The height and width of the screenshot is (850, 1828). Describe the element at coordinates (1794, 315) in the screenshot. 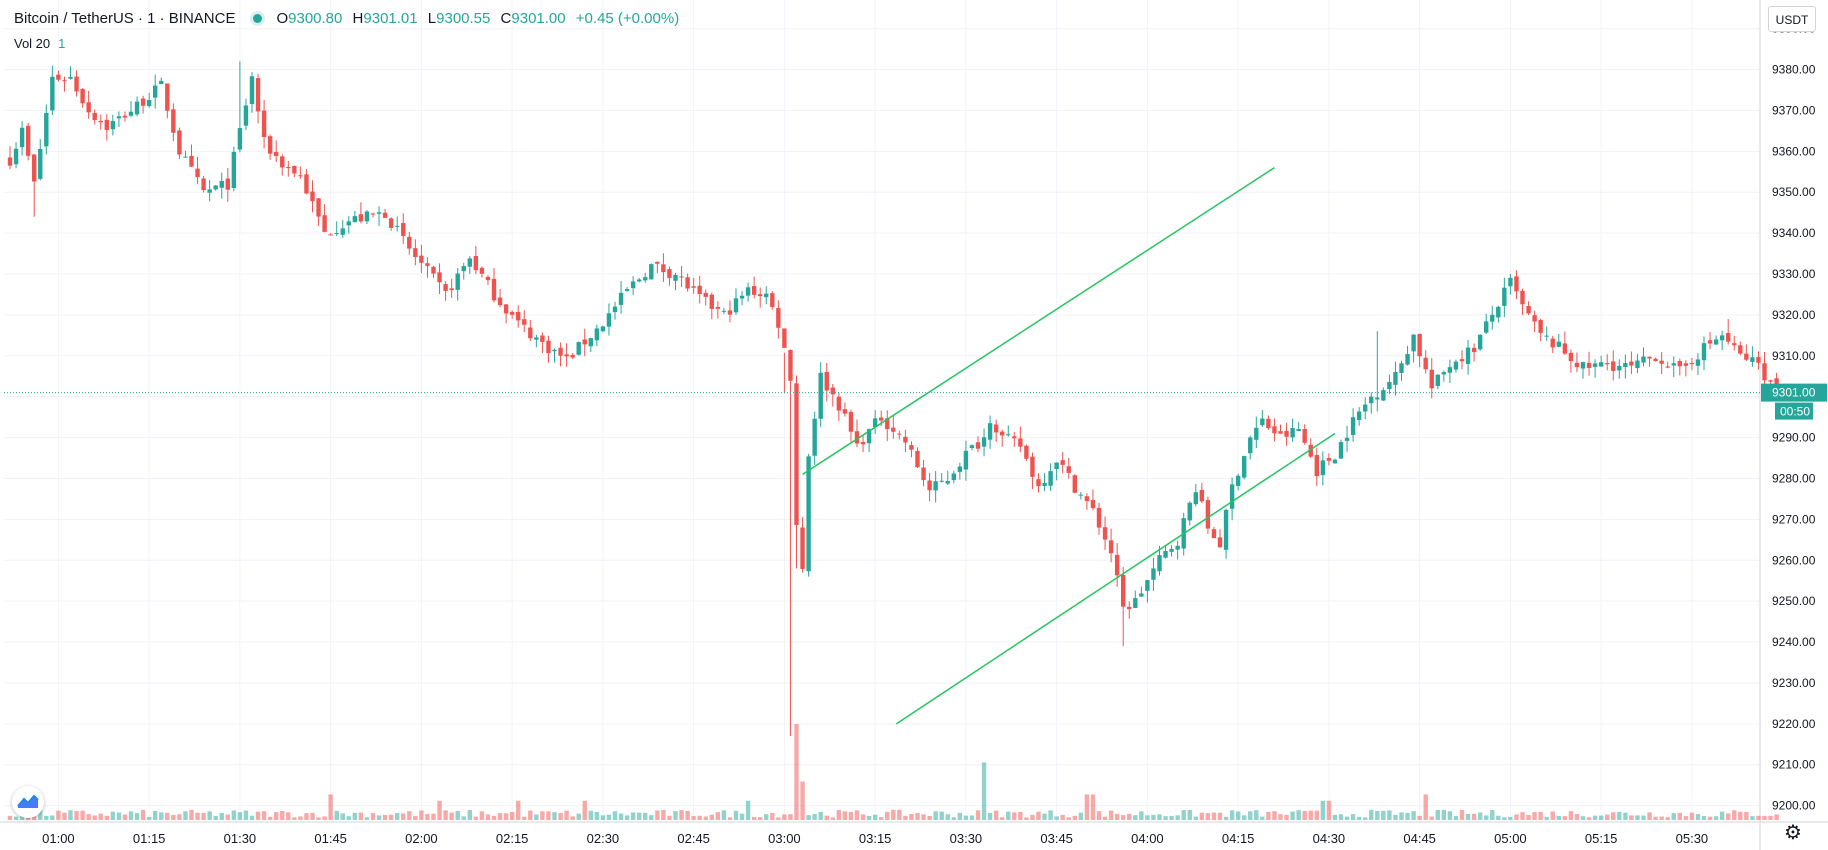

I see `y-tick-label: 9320.00` at that location.